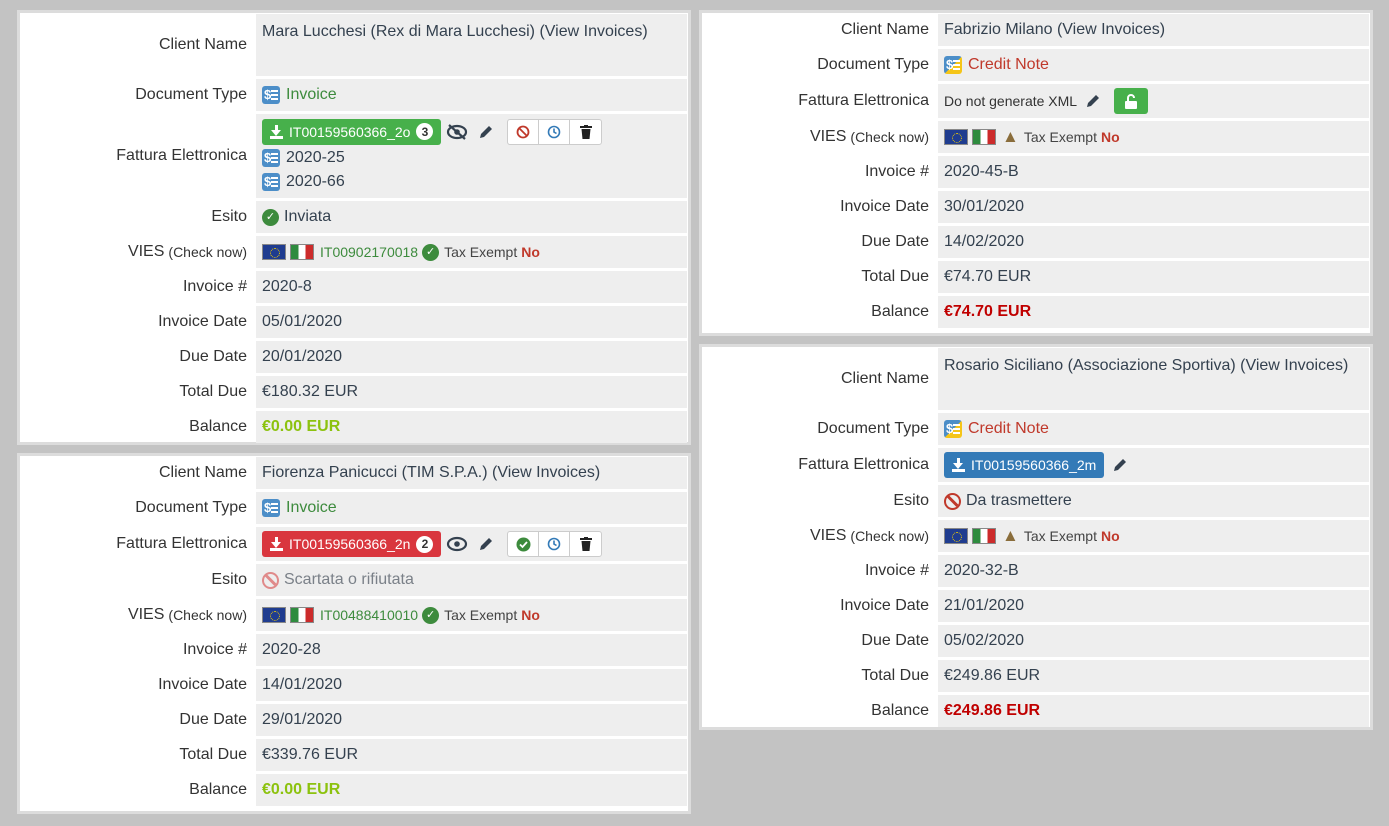 Image resolution: width=1389 pixels, height=826 pixels. Describe the element at coordinates (1153, 242) in the screenshot. I see `due-date-value: 14/02/2020` at that location.